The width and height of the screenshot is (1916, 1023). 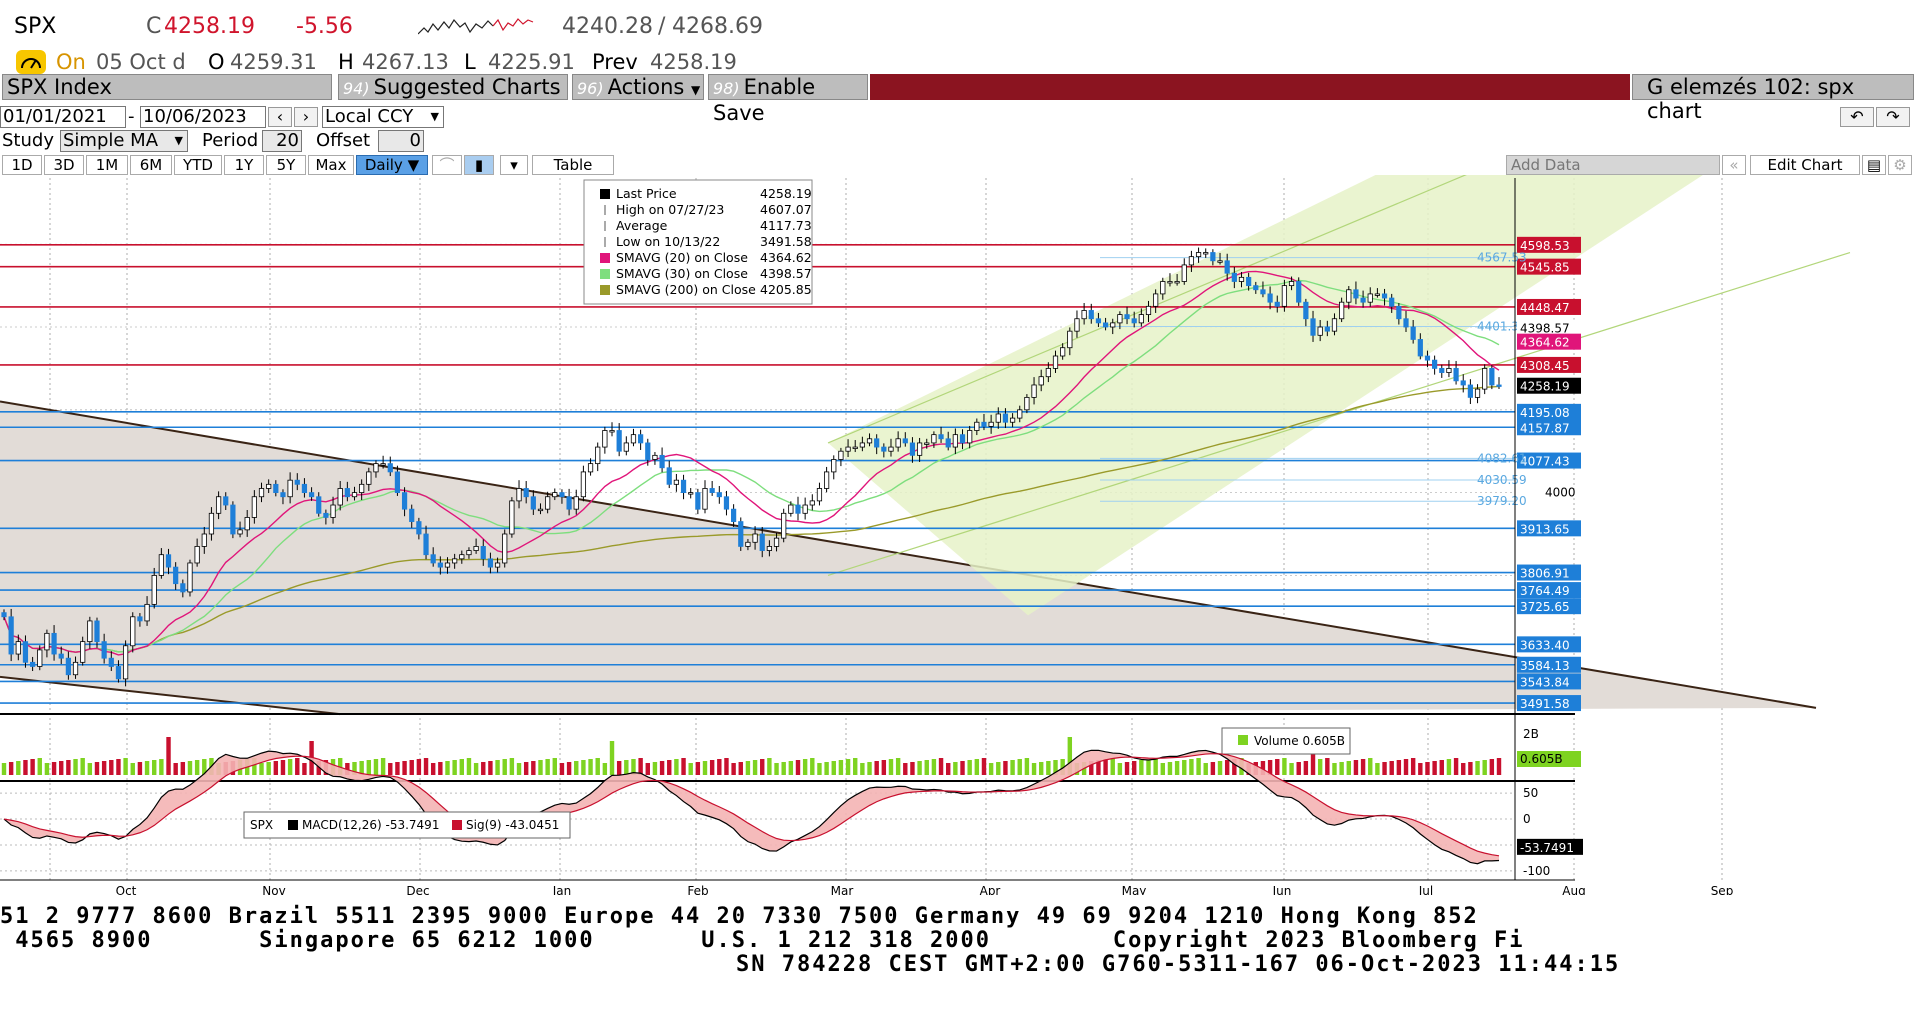 I want to click on start-date-field: 01/01/2021, so click(x=63, y=117).